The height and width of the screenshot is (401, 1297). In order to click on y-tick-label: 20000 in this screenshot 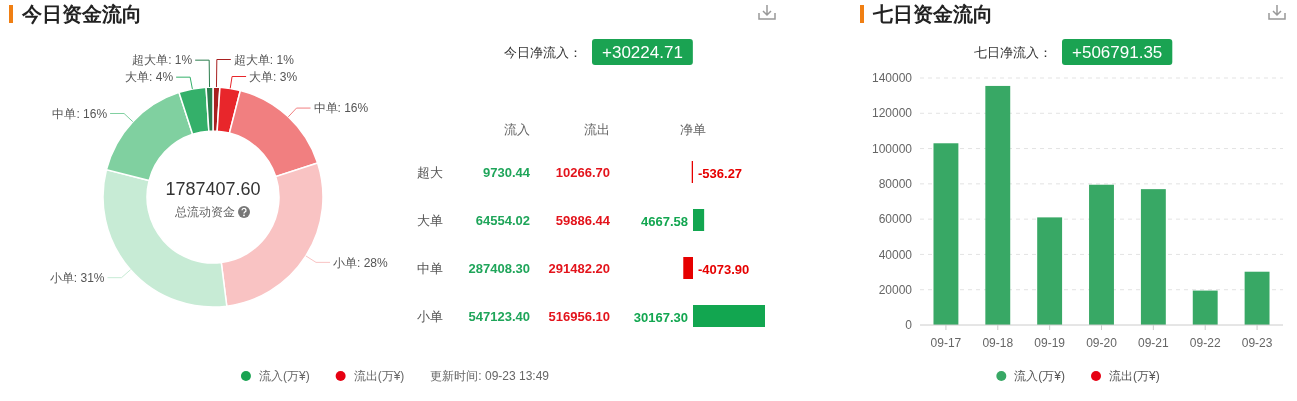, I will do `click(895, 289)`.